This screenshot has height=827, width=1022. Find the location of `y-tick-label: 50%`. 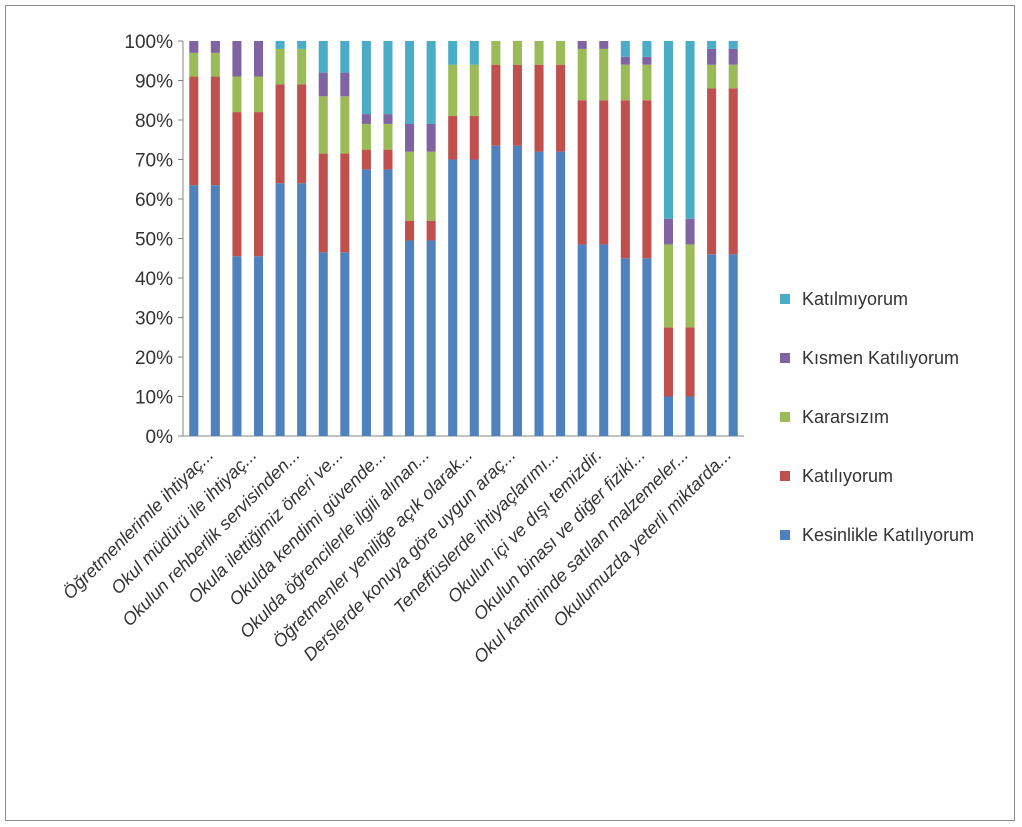

y-tick-label: 50% is located at coordinates (154, 240).